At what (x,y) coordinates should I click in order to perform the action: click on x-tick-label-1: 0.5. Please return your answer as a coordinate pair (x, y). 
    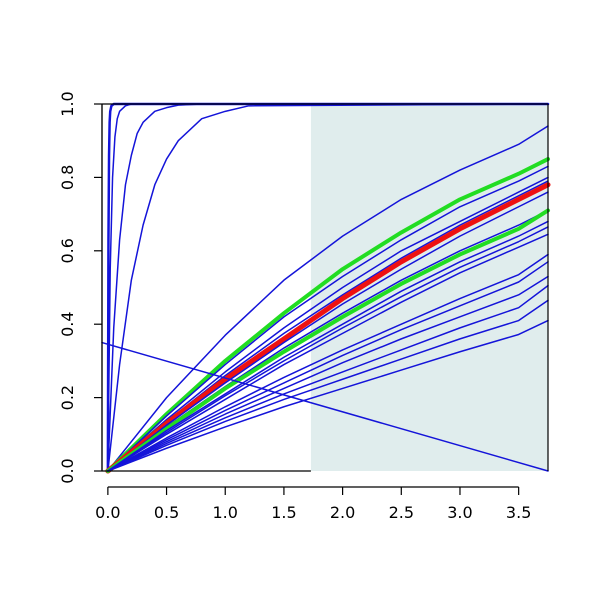
    Looking at the image, I should click on (166, 512).